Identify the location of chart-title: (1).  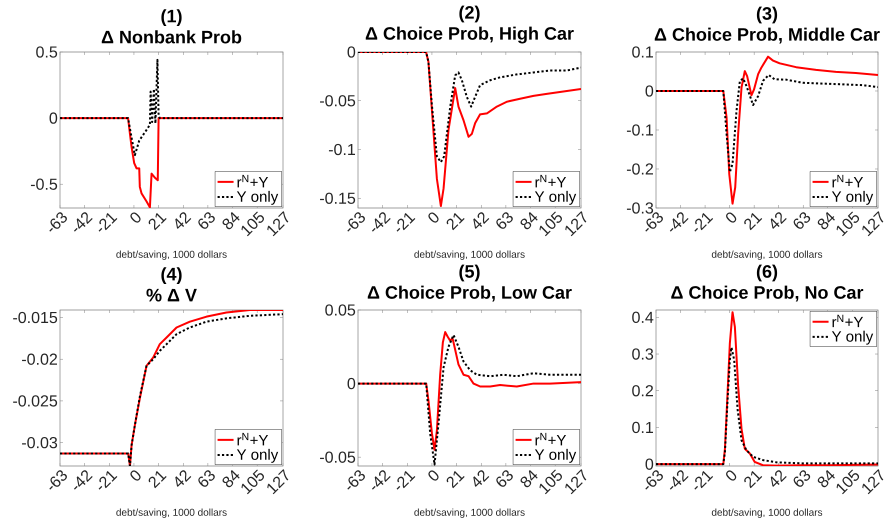
(171, 17).